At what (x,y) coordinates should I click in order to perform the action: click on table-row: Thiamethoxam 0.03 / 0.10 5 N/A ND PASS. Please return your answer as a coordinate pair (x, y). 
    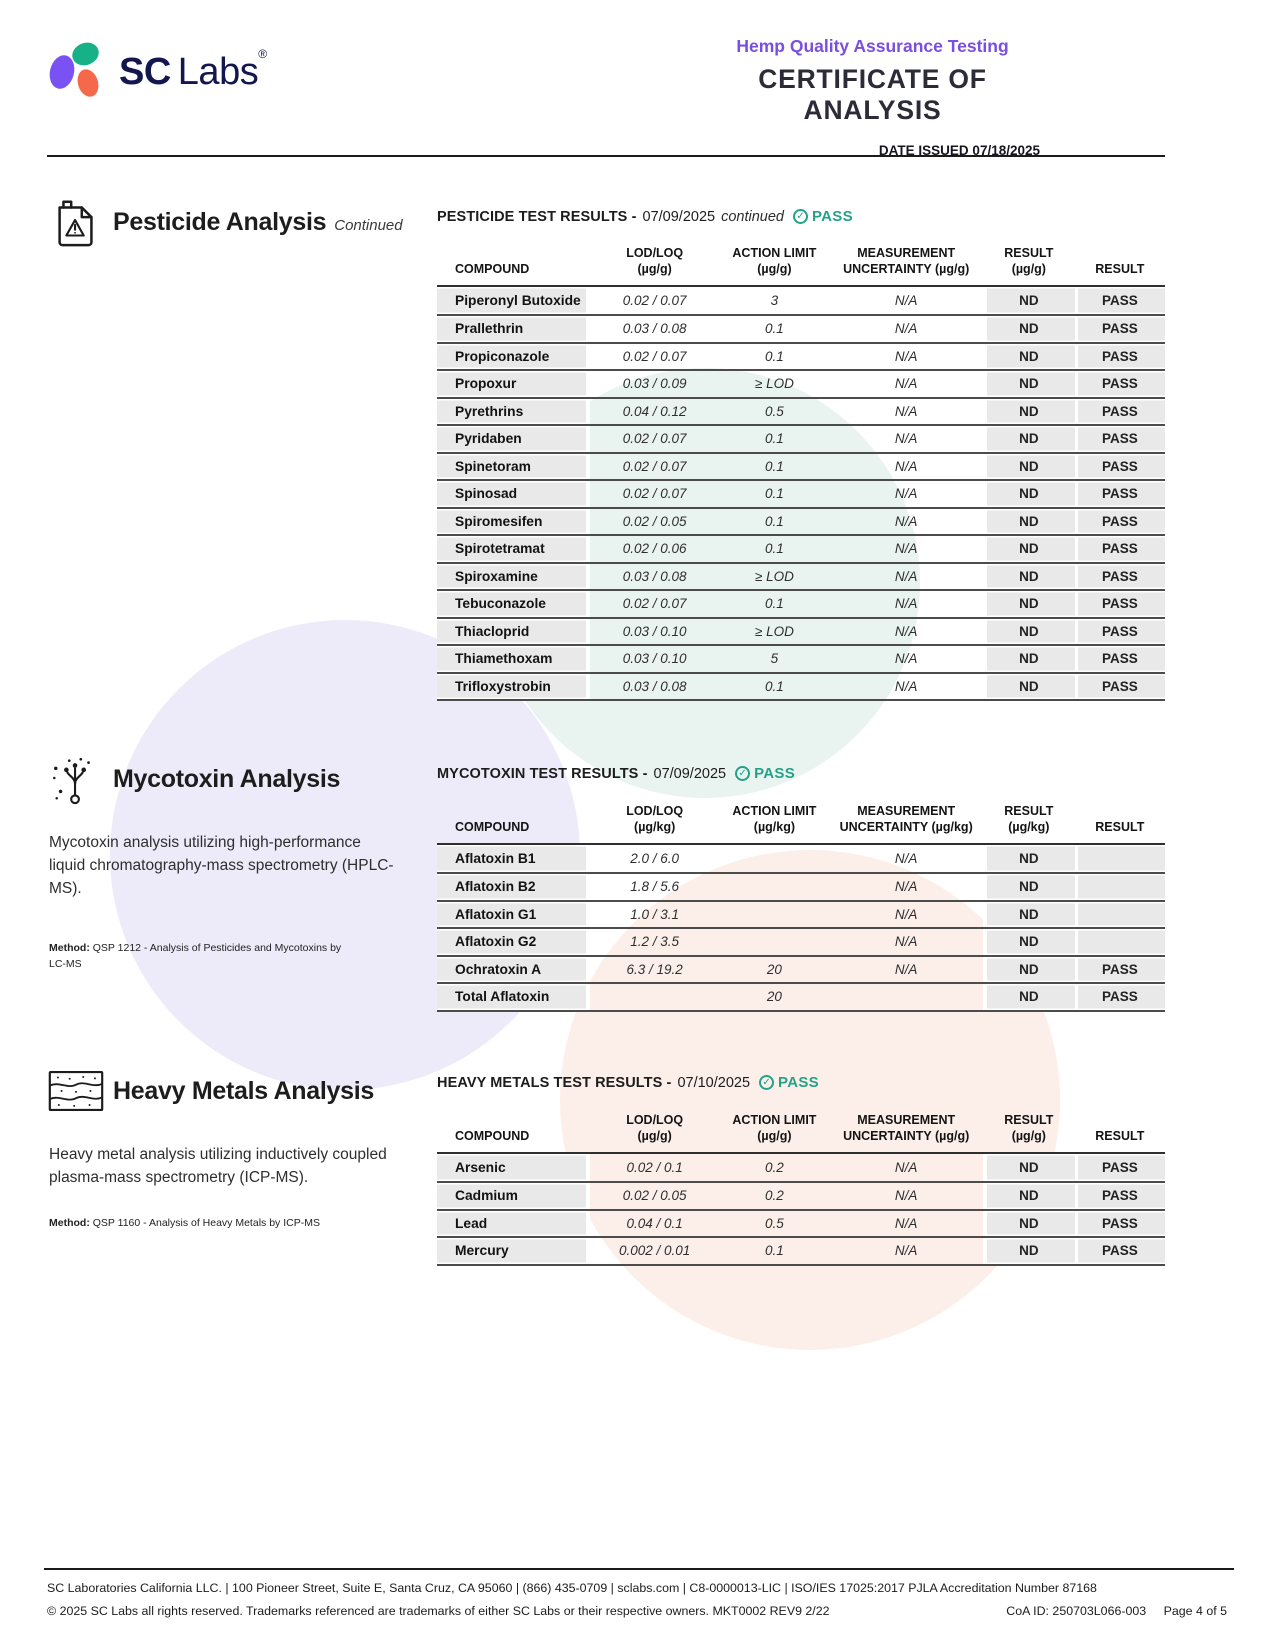
    Looking at the image, I should click on (801, 658).